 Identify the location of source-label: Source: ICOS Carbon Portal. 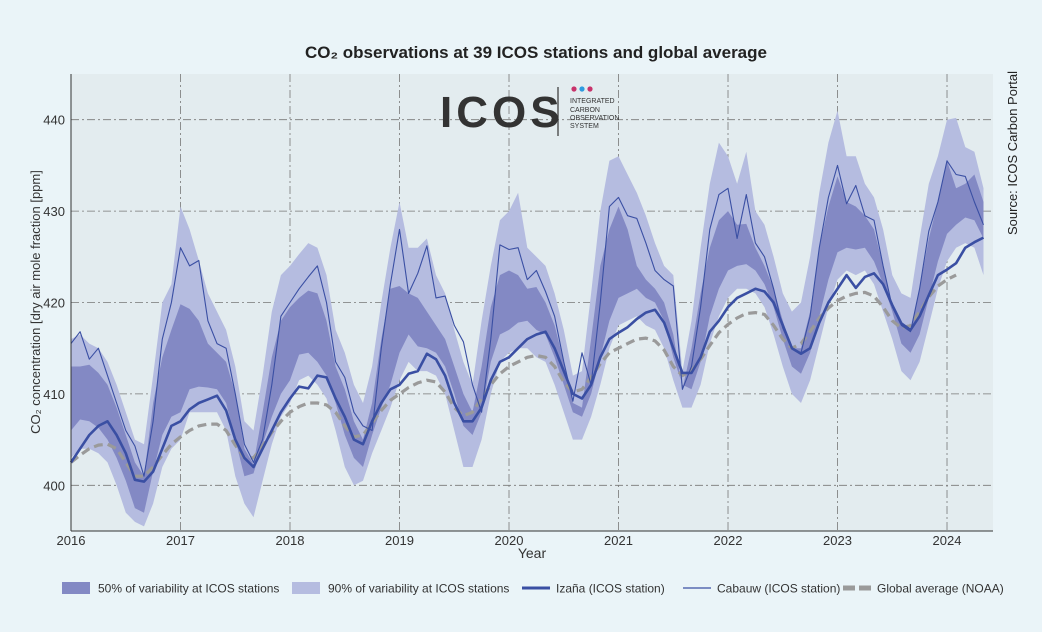
(1012, 153).